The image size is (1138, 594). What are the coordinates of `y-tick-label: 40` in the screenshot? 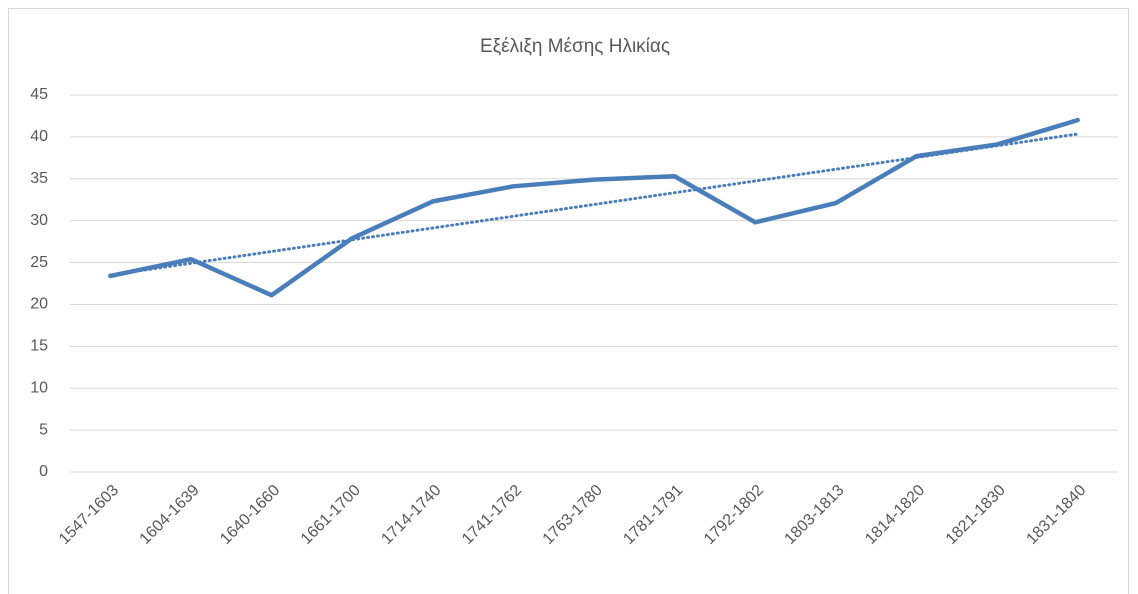 It's located at (39, 136).